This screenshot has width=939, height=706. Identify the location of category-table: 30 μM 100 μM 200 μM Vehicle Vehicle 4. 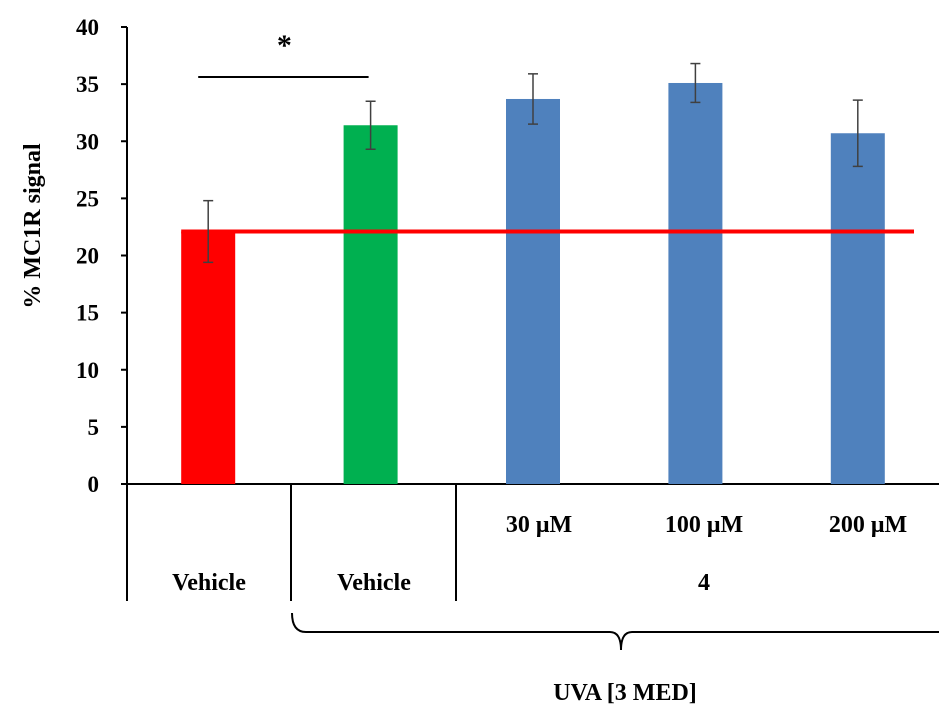
(516, 542).